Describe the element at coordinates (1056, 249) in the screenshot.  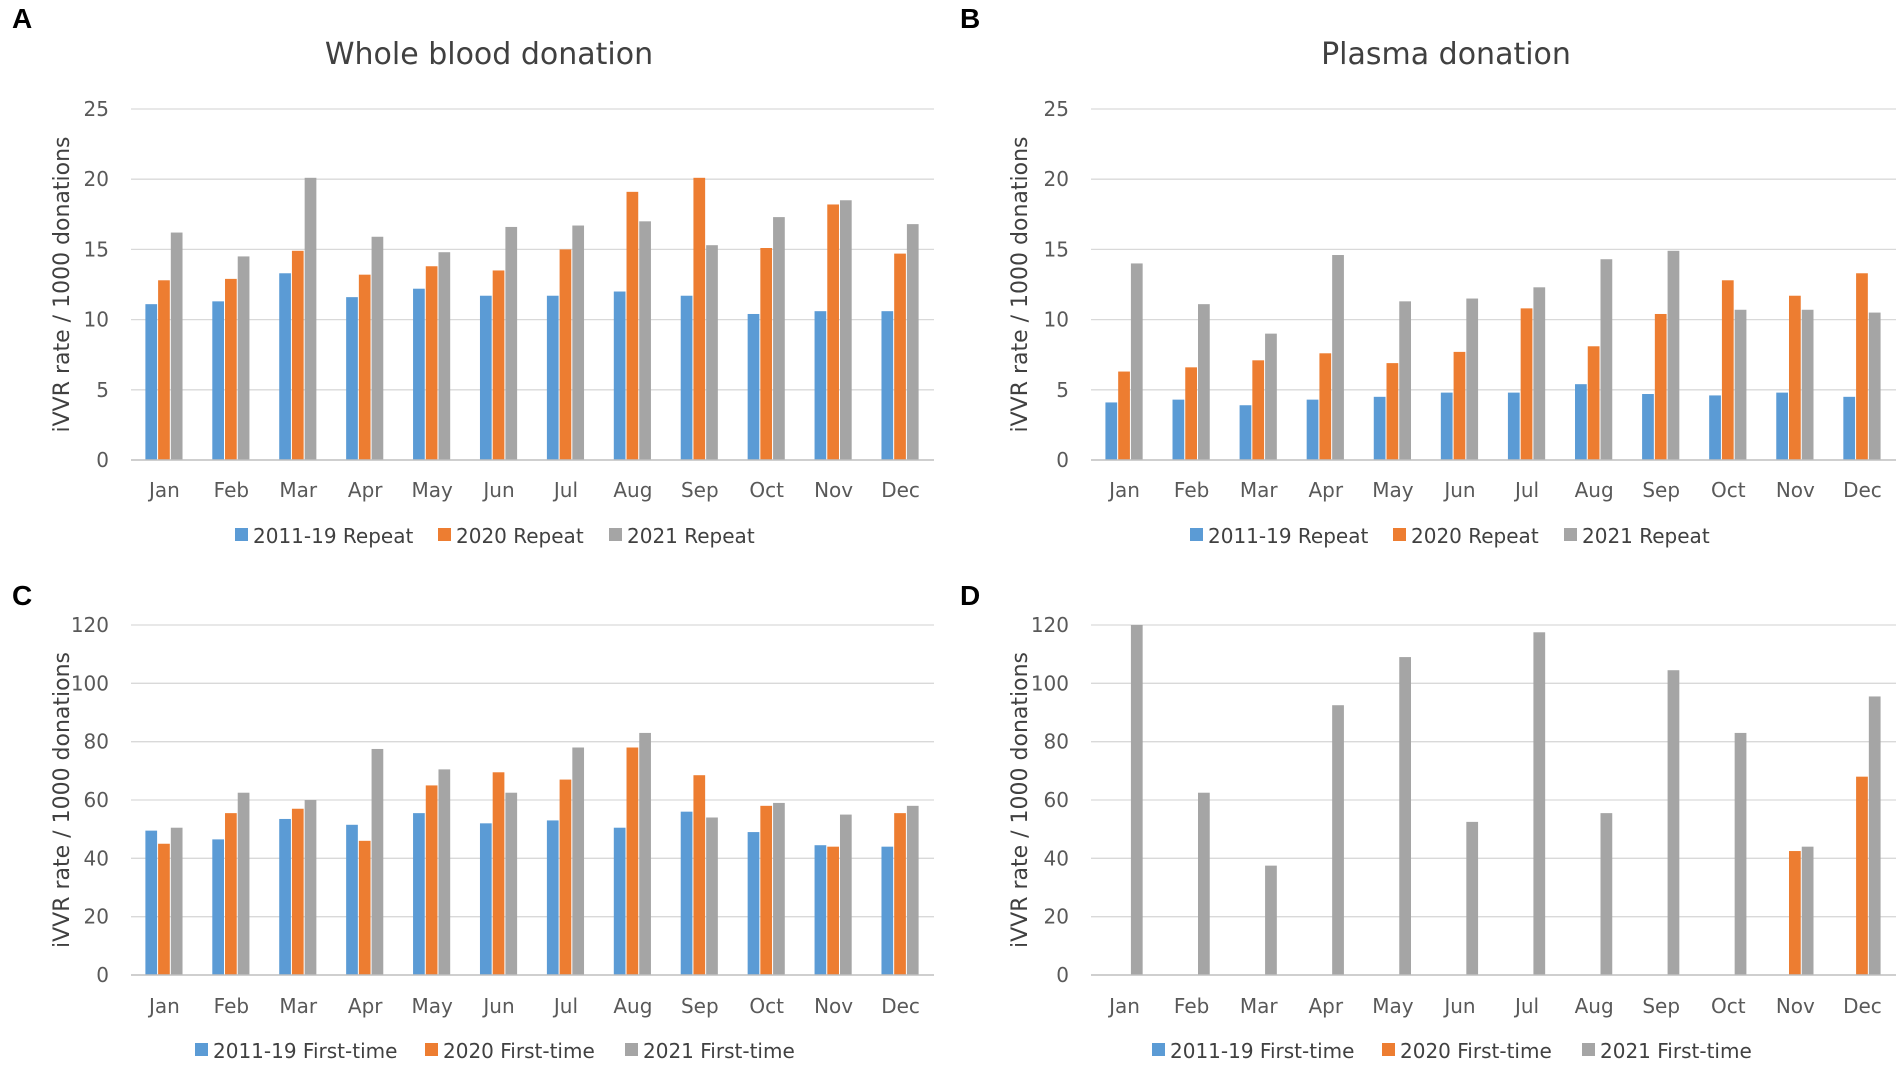
I see `y-tick-label: 15` at that location.